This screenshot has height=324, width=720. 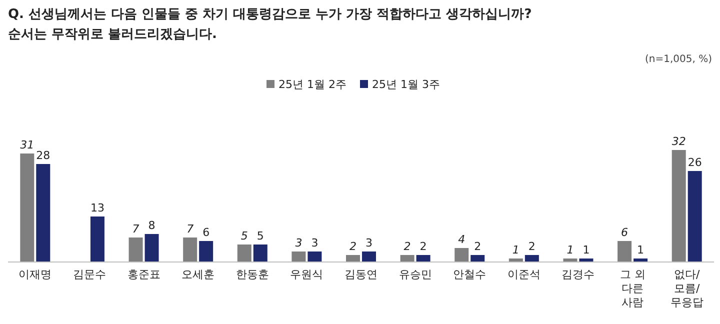 I want to click on data-label: 32, so click(x=679, y=141).